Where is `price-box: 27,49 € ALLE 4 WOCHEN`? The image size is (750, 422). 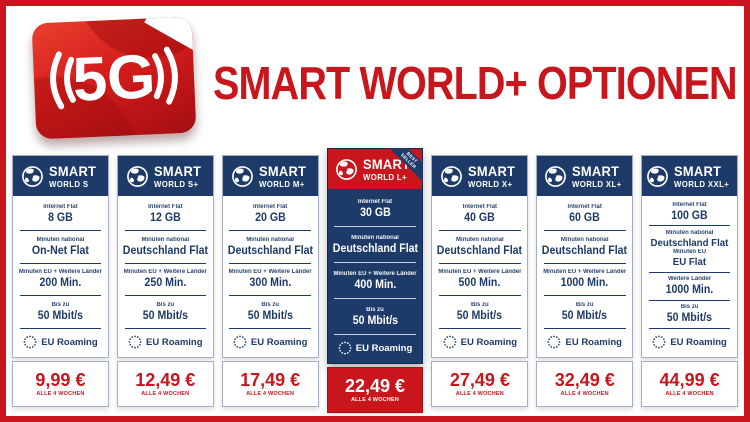
price-box: 27,49 € ALLE 4 WOCHEN is located at coordinates (480, 384).